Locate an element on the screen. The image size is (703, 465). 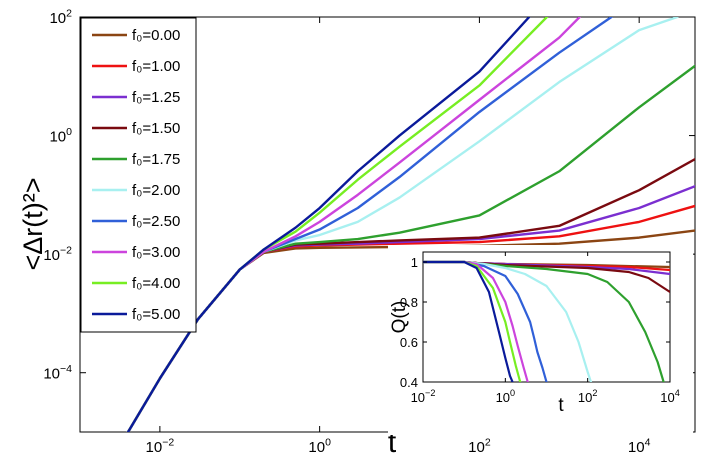
main-y-tick-label-2: 10⁰ is located at coordinates (60, 136).